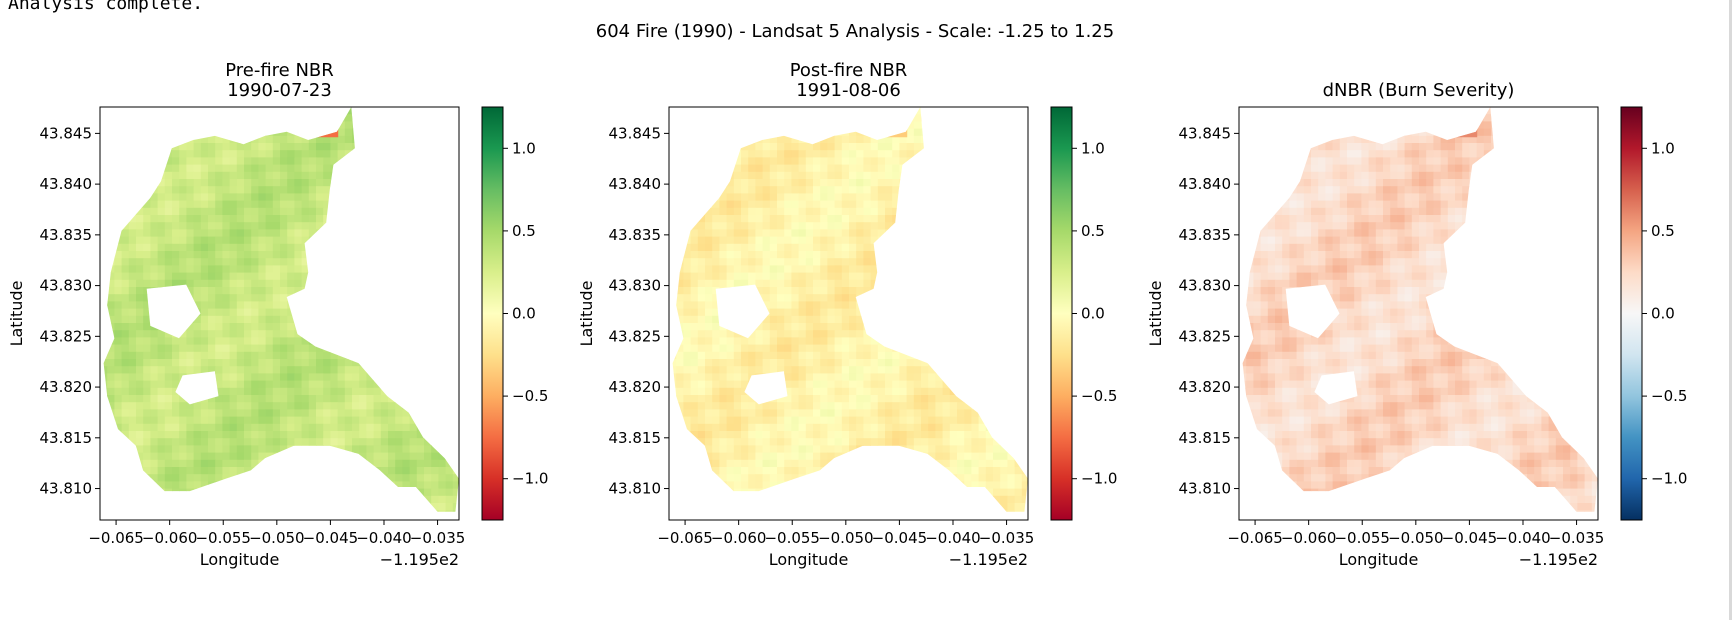  What do you see at coordinates (1730, 310) in the screenshot?
I see `scrollbar` at bounding box center [1730, 310].